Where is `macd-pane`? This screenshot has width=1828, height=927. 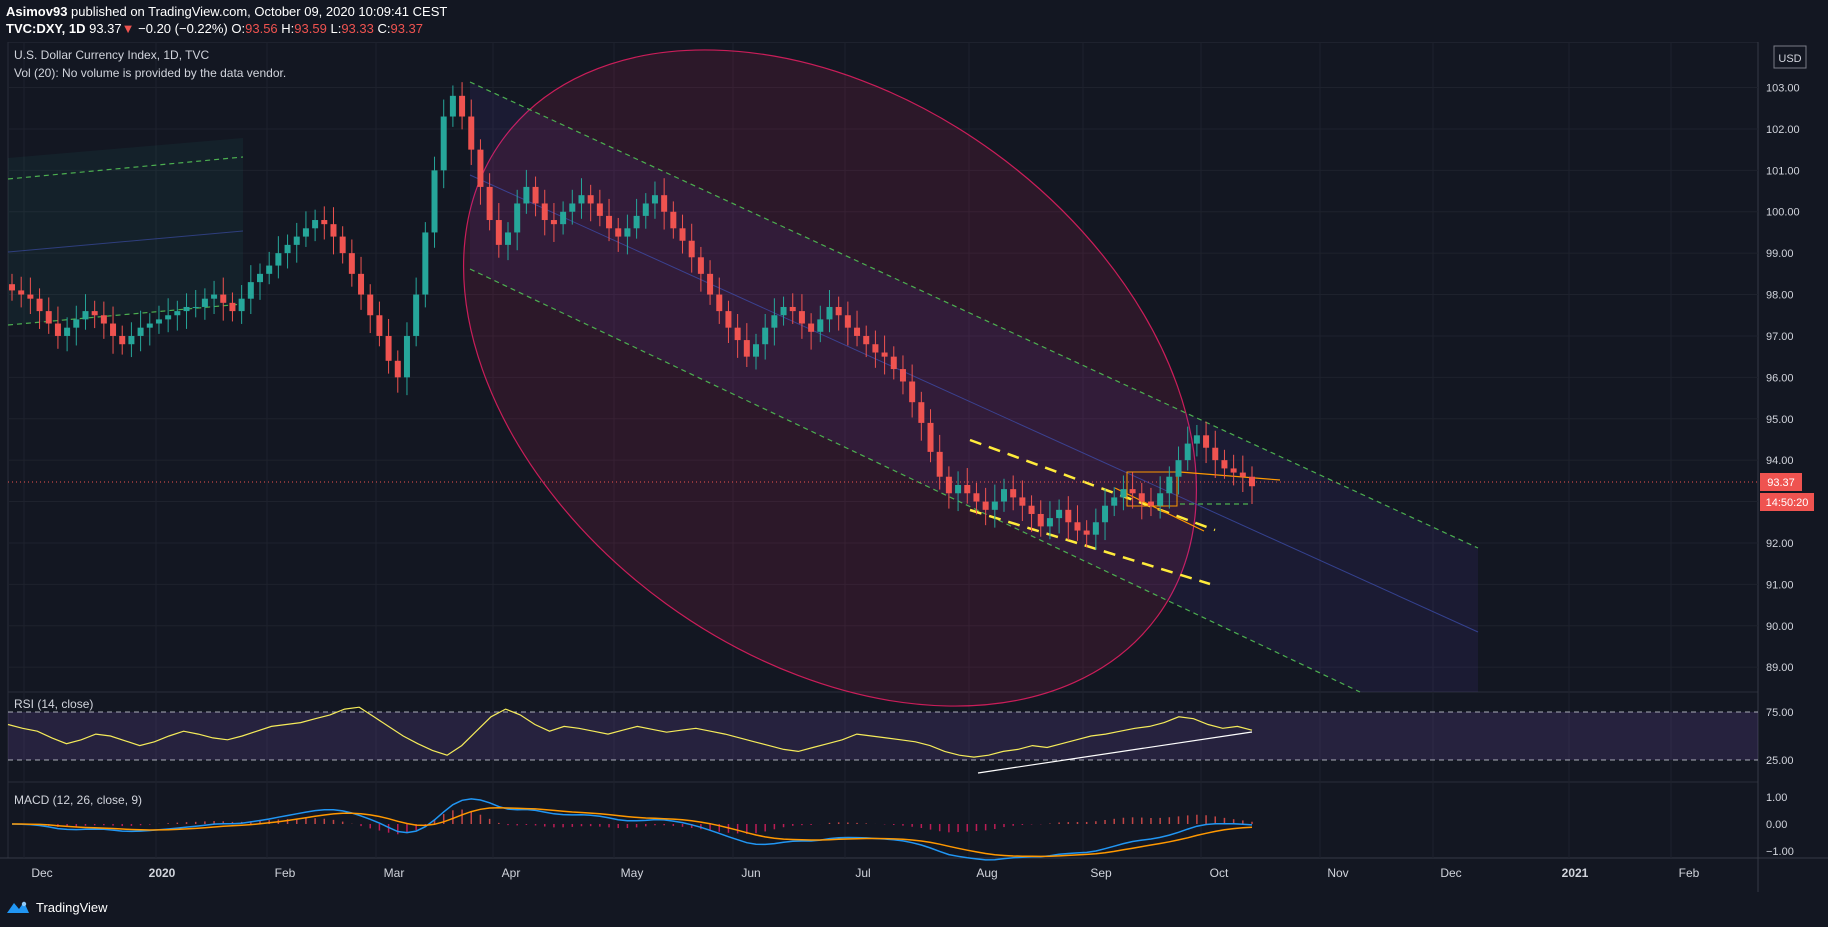
macd-pane is located at coordinates (883, 820).